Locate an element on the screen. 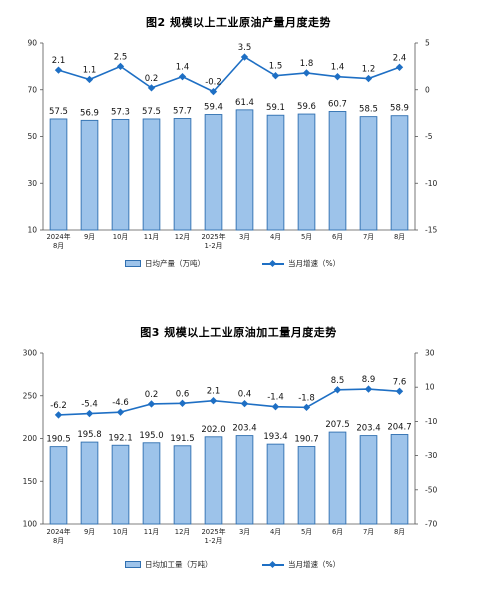 The height and width of the screenshot is (589, 477). line-data-label: 0.4 is located at coordinates (245, 395).